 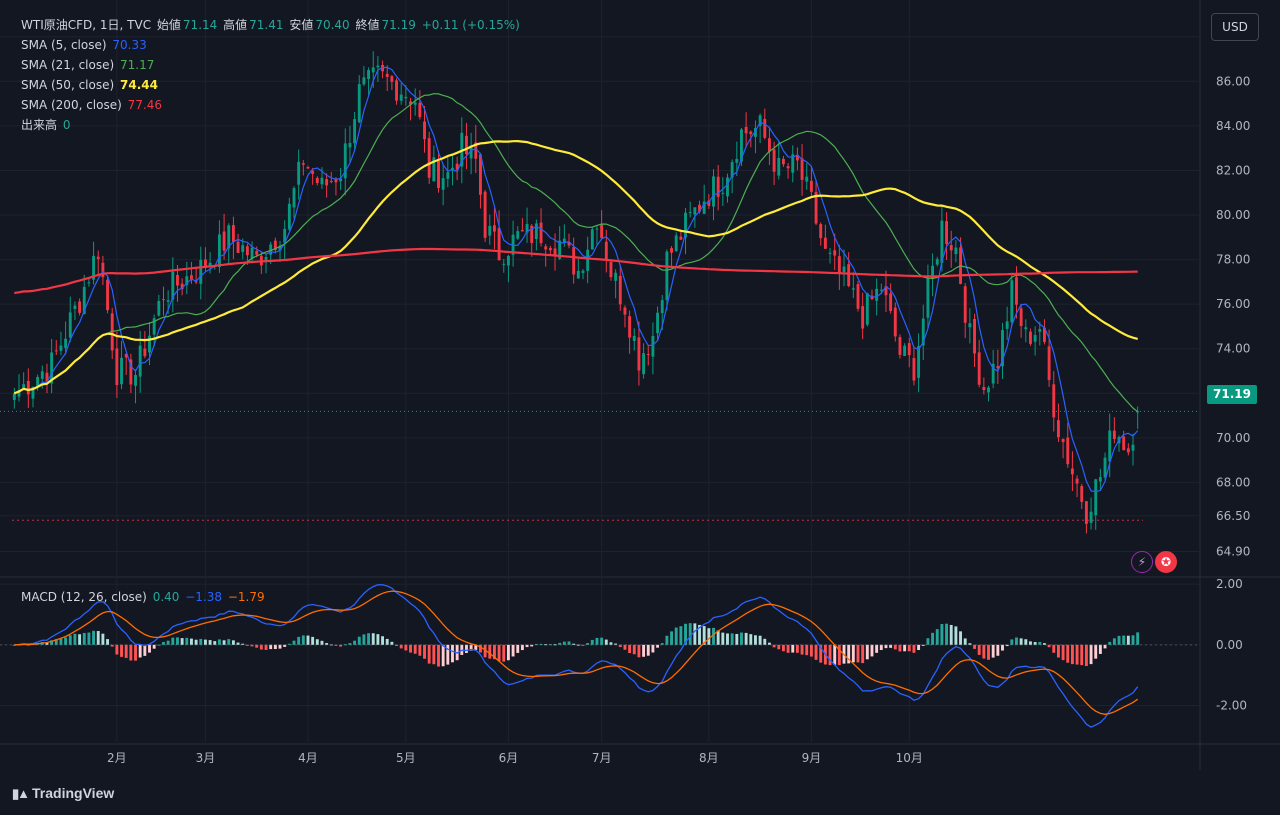 I want to click on us-flag-event-icon: ✪, so click(x=1166, y=562).